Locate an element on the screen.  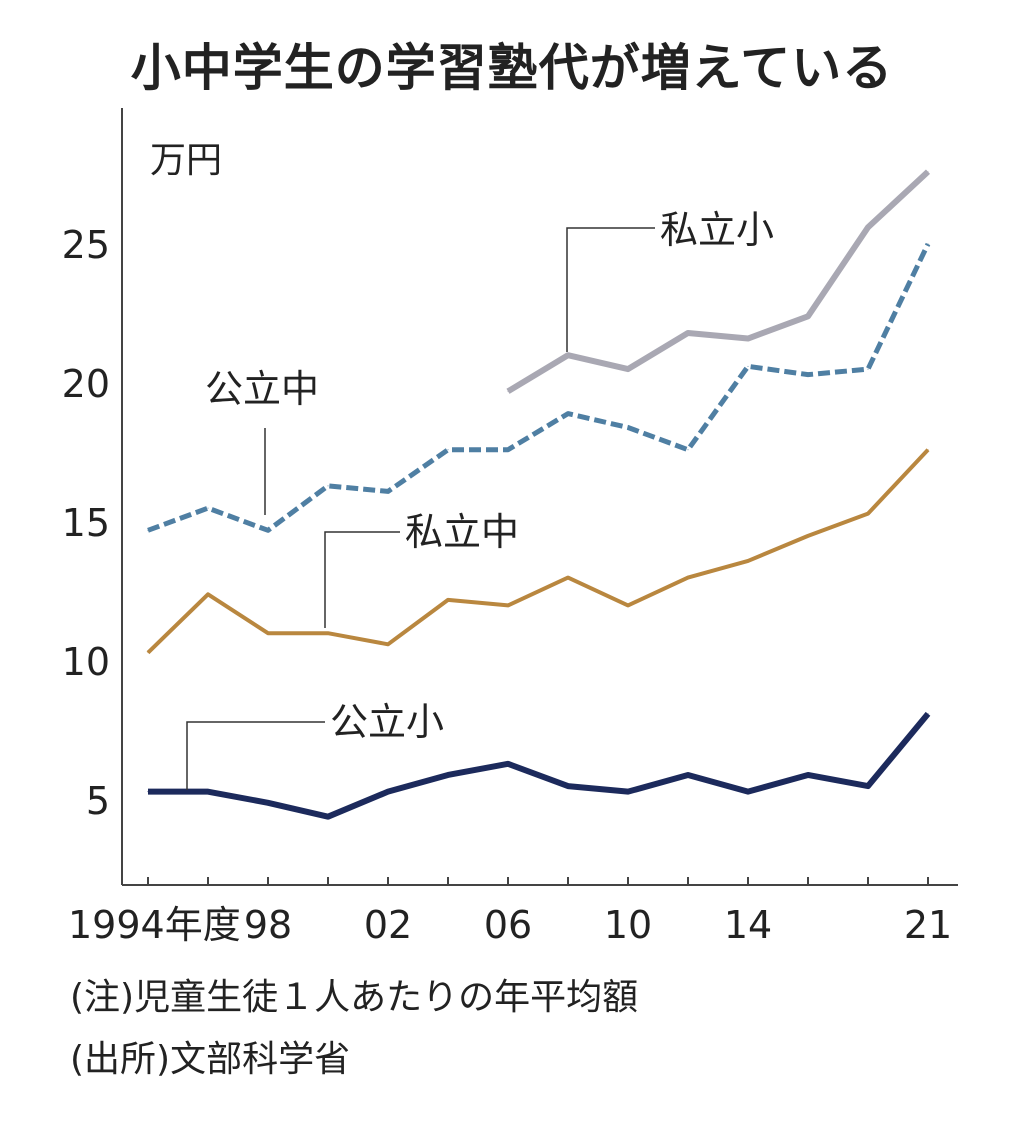
note-text: (注)児童生徒１人あたりの年平均額 is located at coordinates (354, 997).